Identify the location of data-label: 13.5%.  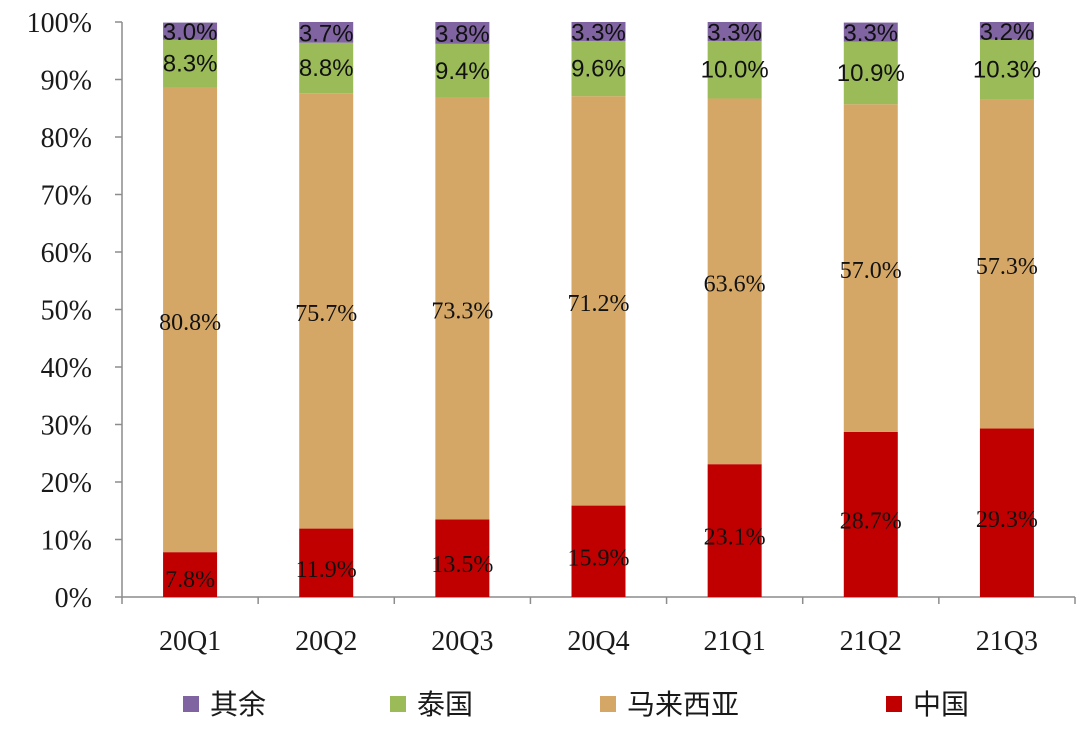
(462, 565).